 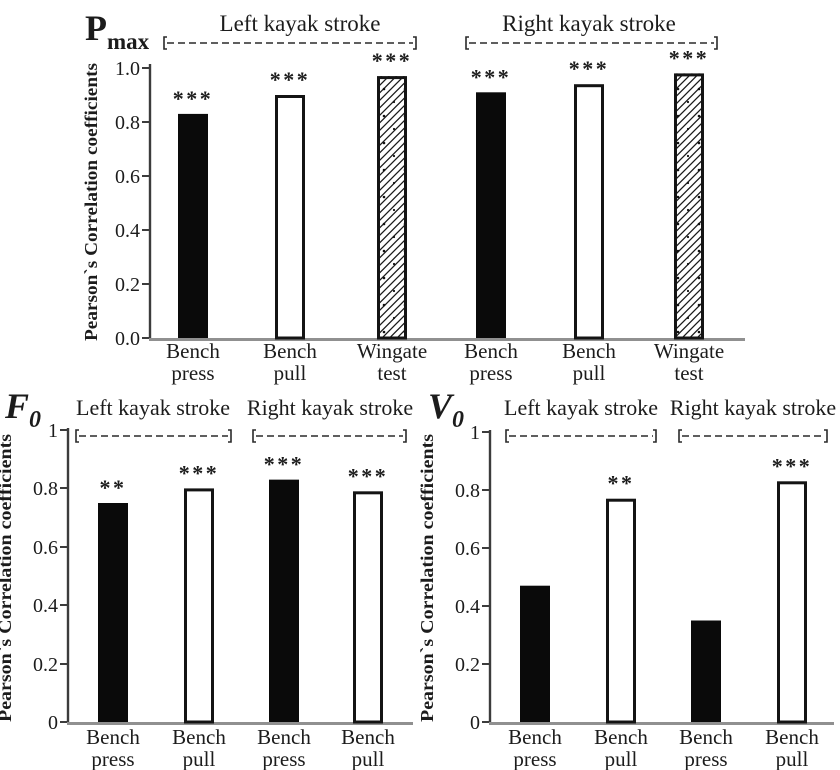 What do you see at coordinates (689, 57) in the screenshot?
I see `pmax-significance-5: ***` at bounding box center [689, 57].